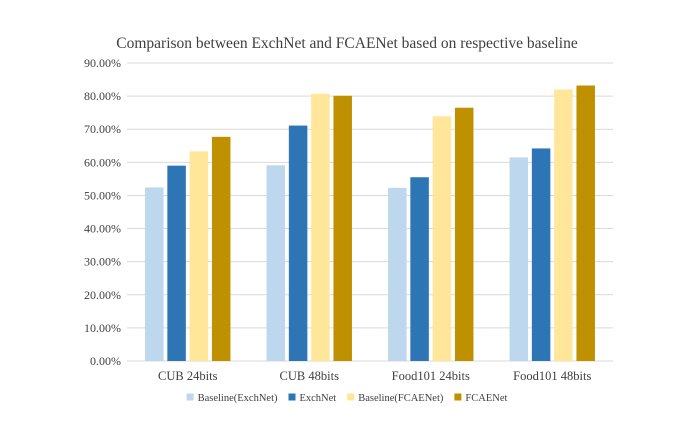  I want to click on bar-exchnet-cub-24bits, so click(176, 263).